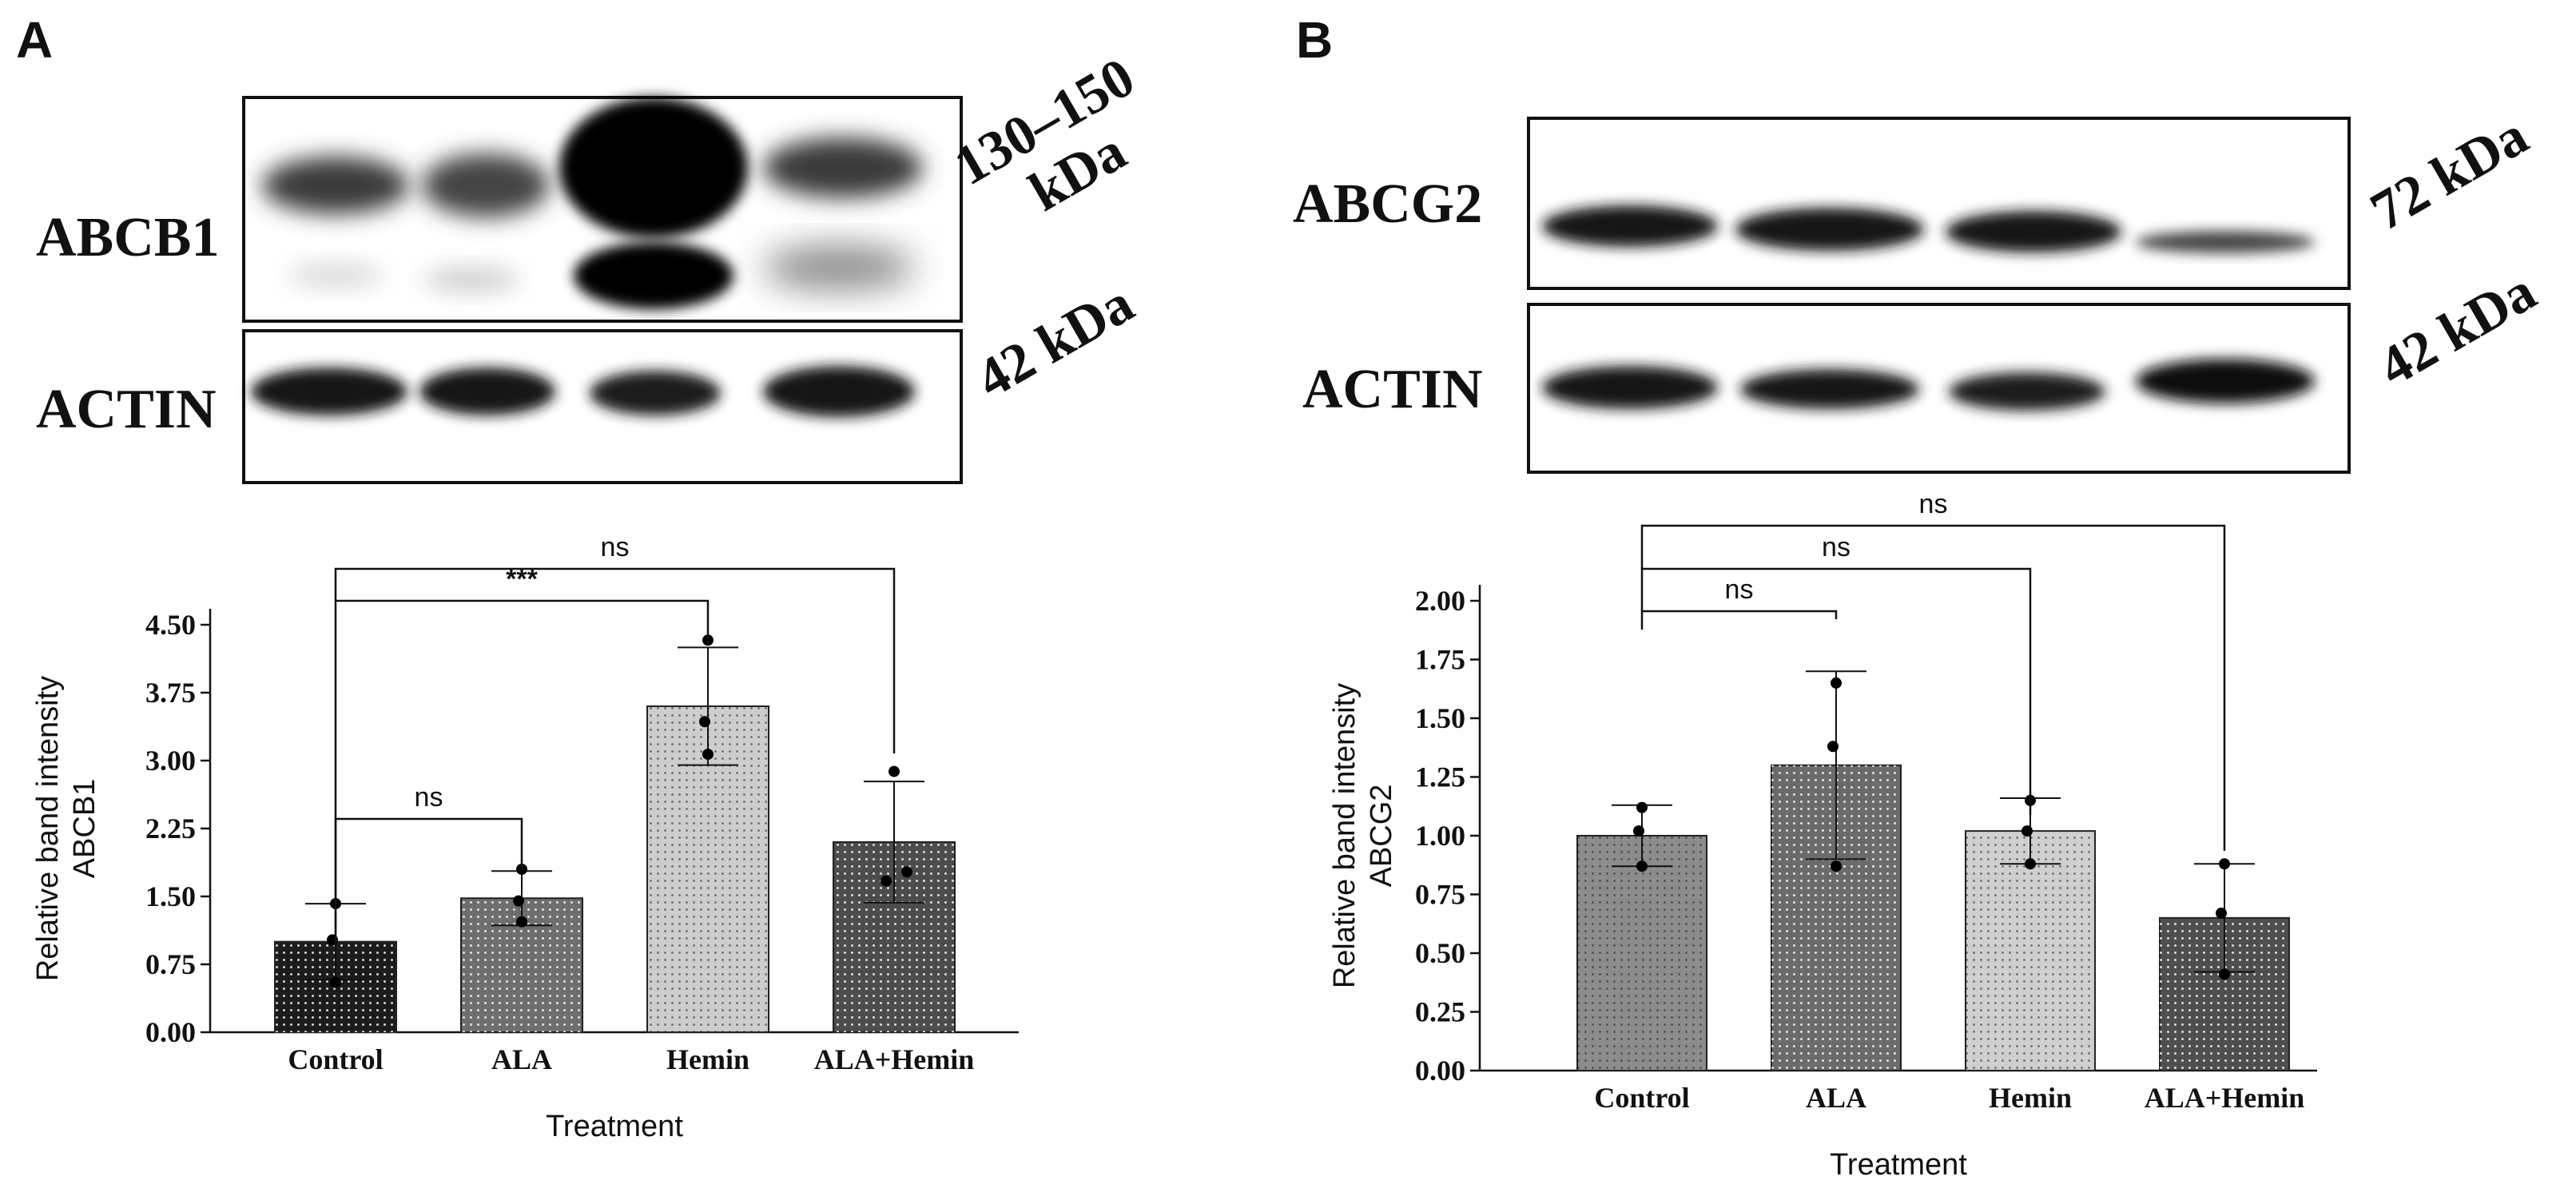 This screenshot has height=1204, width=2576. Describe the element at coordinates (1044, 135) in the screenshot. I see `mw-label-abcb1: 130–150 kDa` at that location.